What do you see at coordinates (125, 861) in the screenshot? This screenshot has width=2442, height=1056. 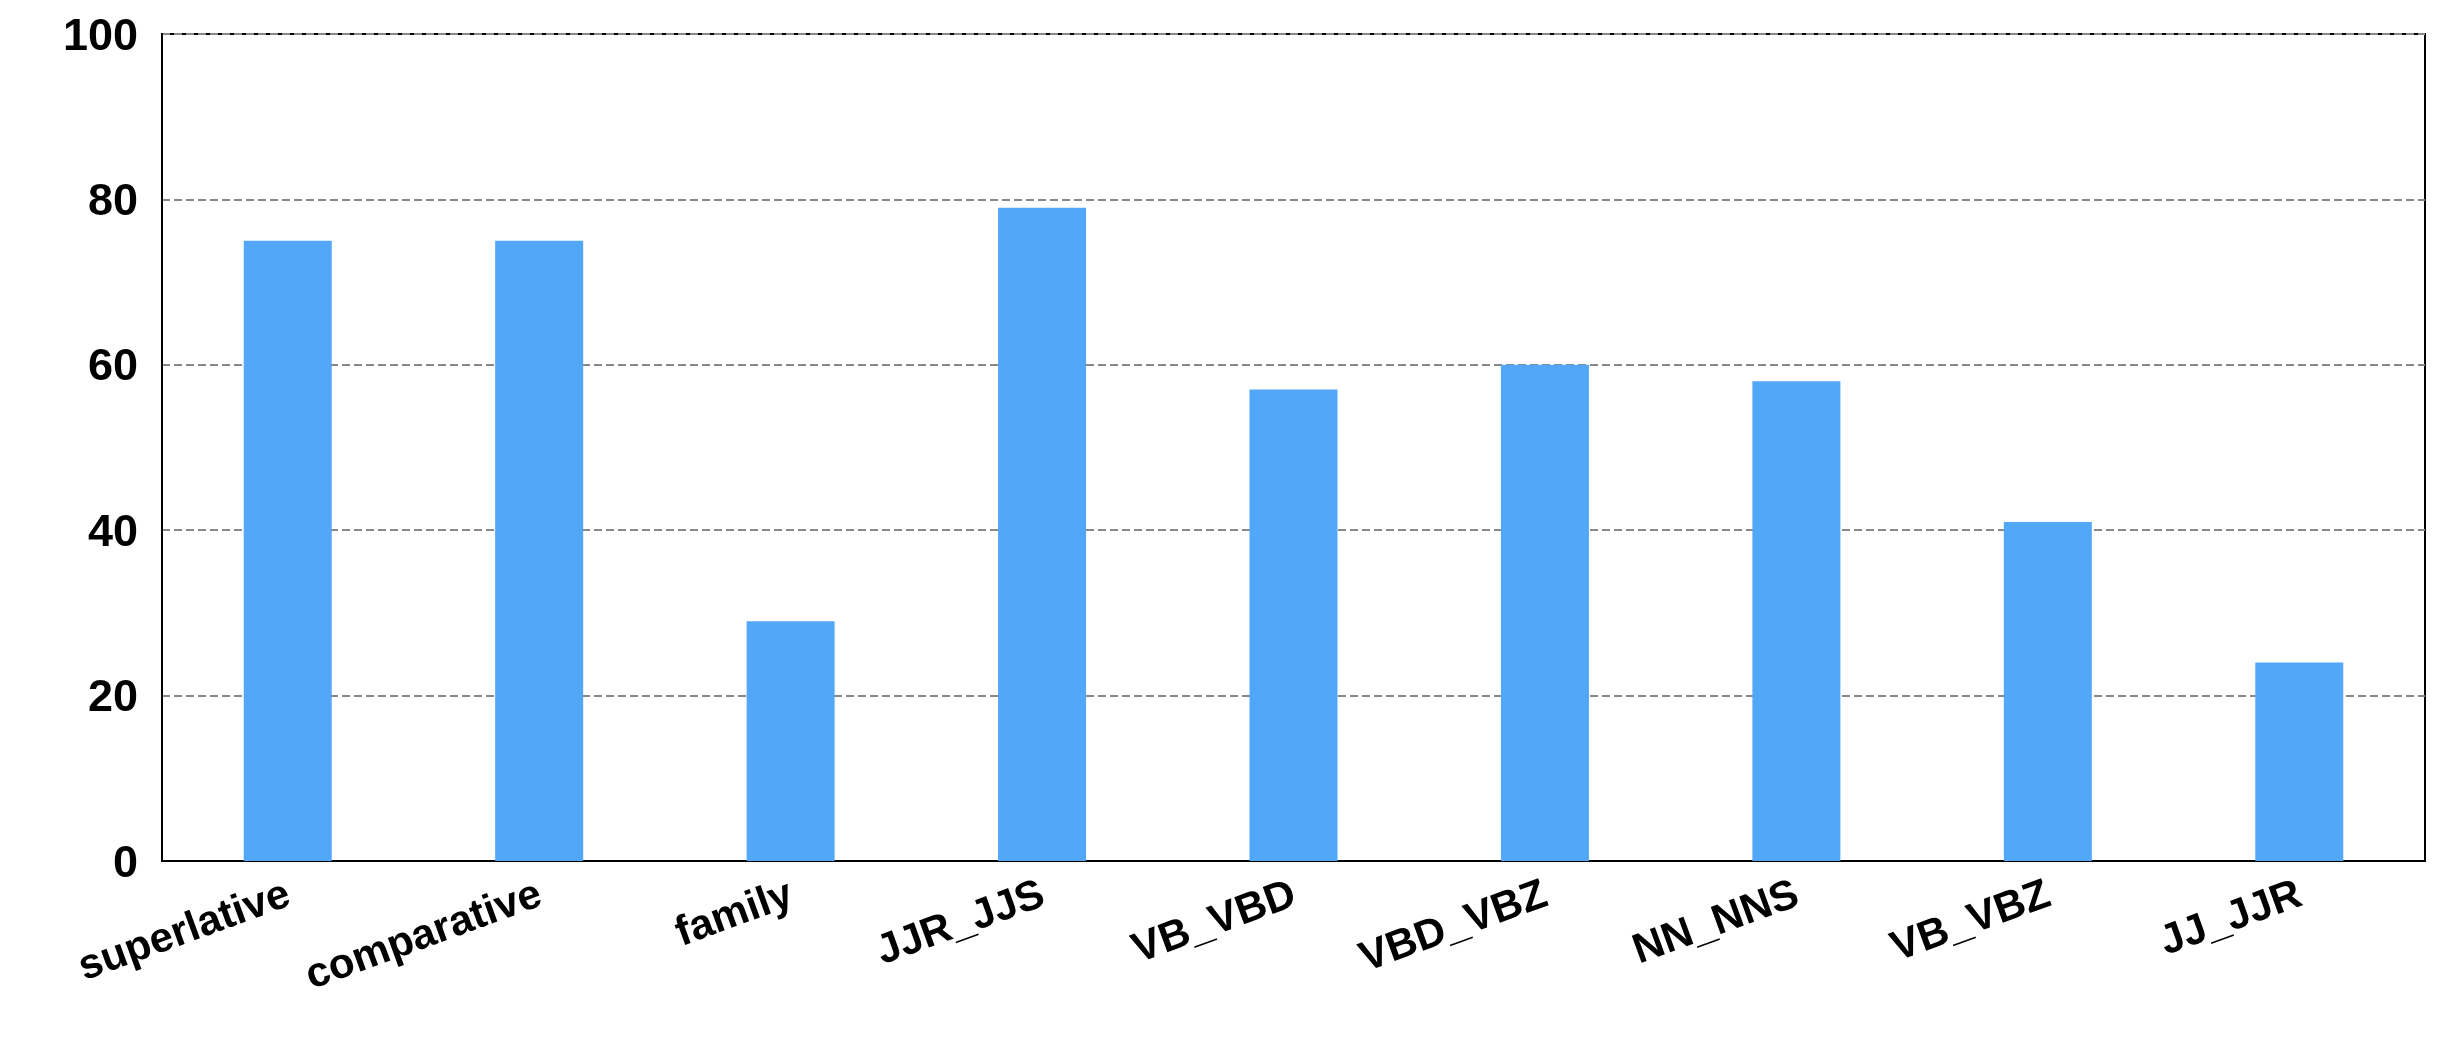 I see `y-tick-label: 0` at bounding box center [125, 861].